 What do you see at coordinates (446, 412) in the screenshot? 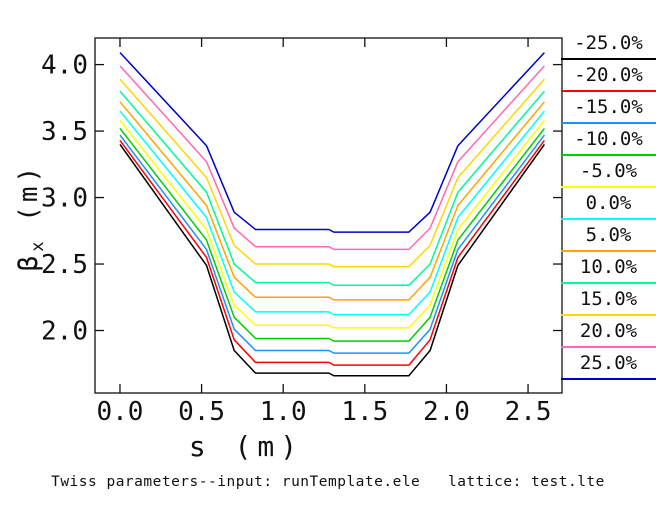
I see `x-tick-label: 2.0` at bounding box center [446, 412].